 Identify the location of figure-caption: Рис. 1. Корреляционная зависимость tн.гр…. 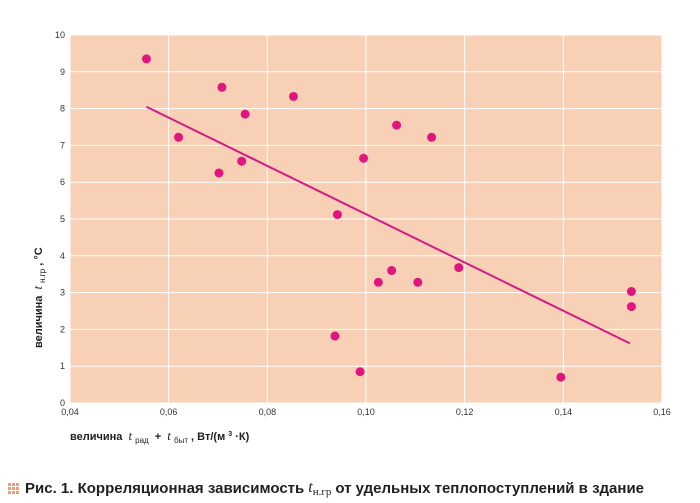
(353, 488).